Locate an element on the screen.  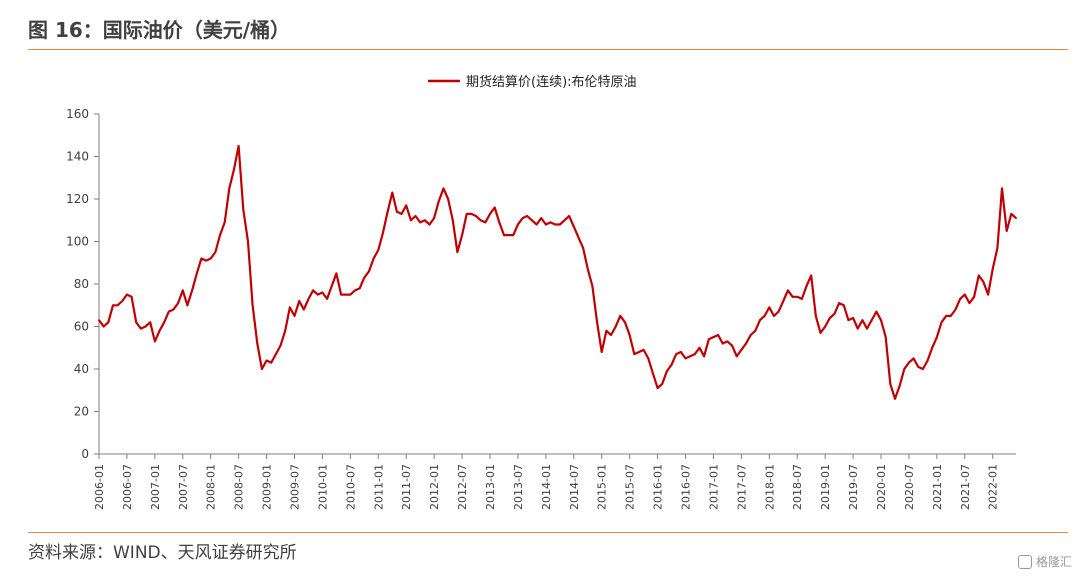
x-tick-label: 2014-01 is located at coordinates (546, 487).